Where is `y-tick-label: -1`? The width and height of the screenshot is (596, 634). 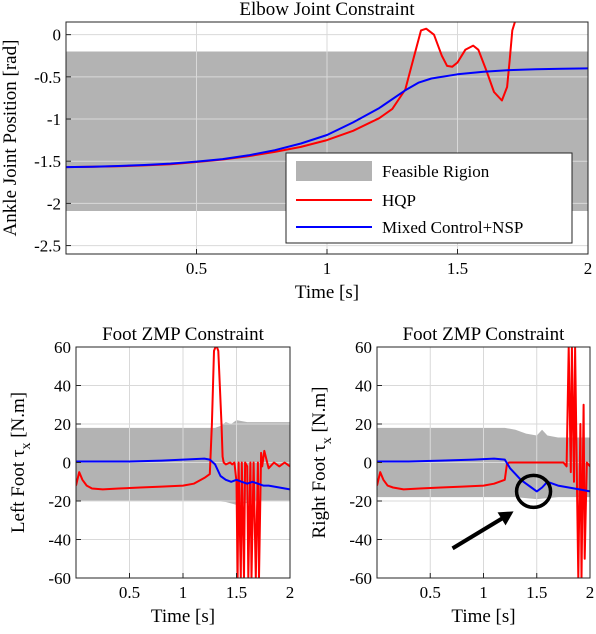
y-tick-label: -1 is located at coordinates (54, 119).